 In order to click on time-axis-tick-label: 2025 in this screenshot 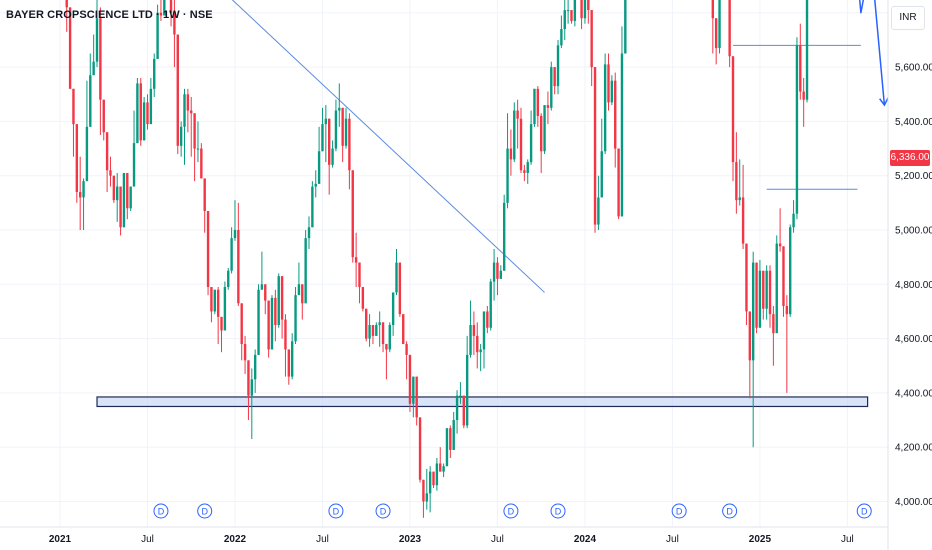, I will do `click(760, 539)`.